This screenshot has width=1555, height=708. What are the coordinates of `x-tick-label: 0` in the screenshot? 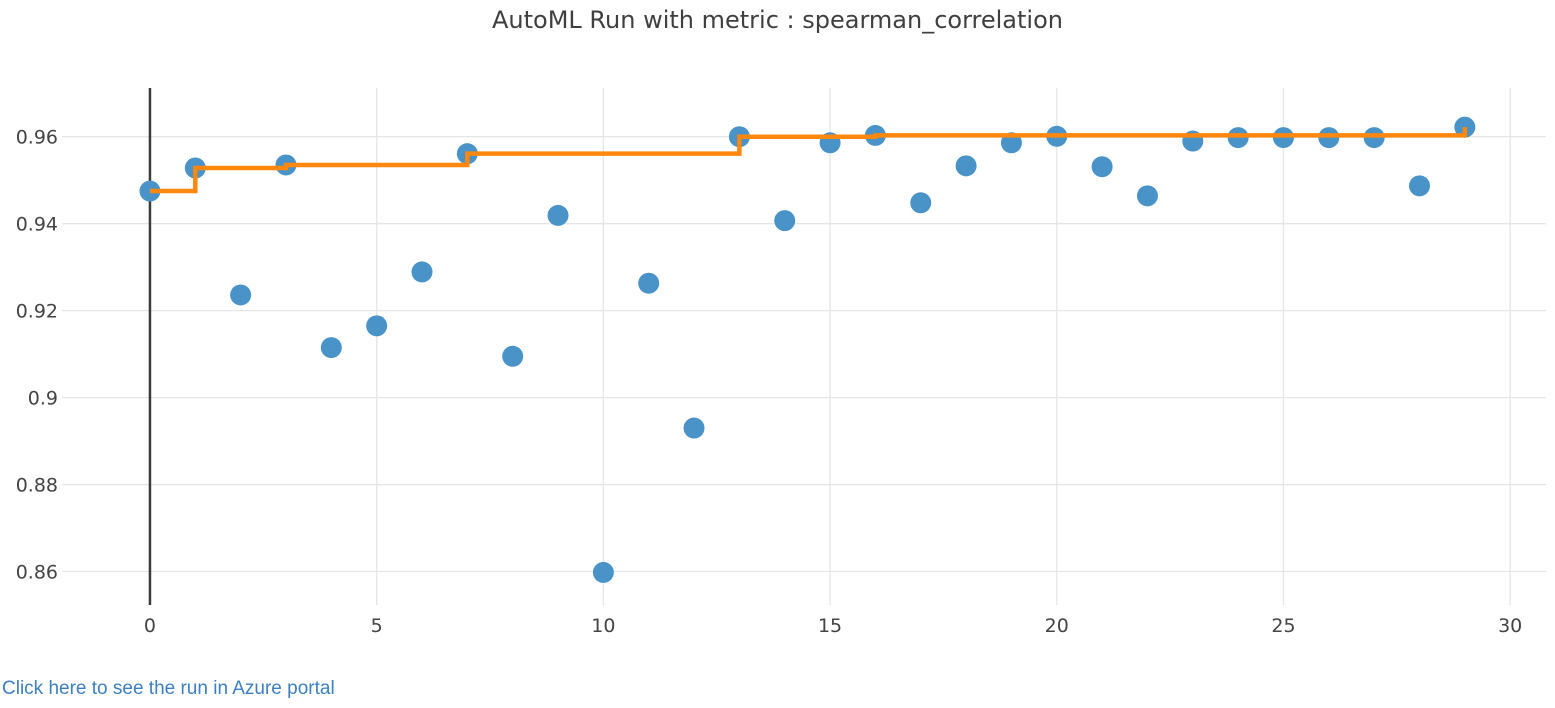 It's located at (150, 626).